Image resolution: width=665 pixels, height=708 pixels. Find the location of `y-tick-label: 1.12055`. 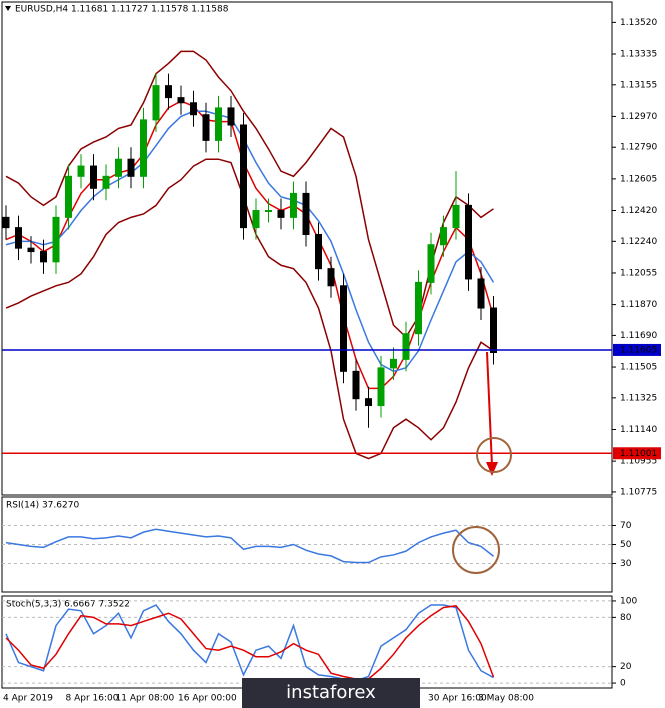

y-tick-label: 1.12055 is located at coordinates (638, 273).